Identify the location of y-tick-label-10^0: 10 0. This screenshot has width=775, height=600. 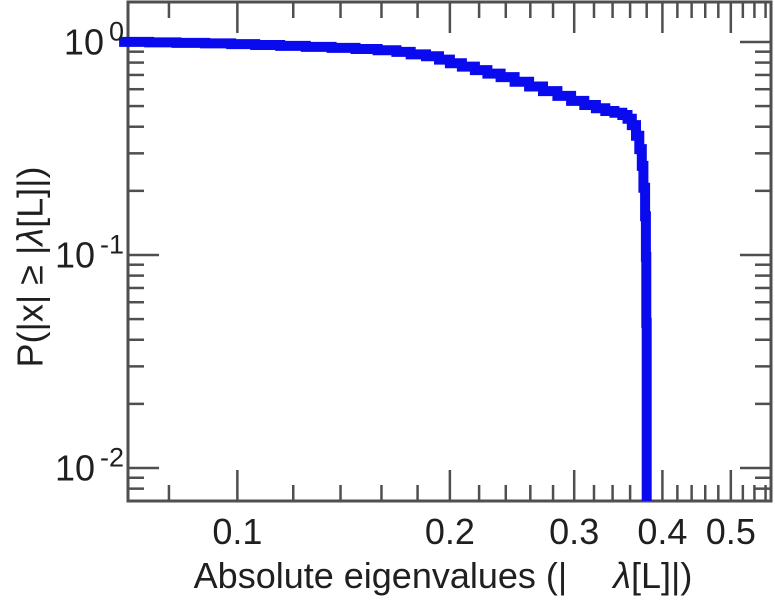
(93, 39).